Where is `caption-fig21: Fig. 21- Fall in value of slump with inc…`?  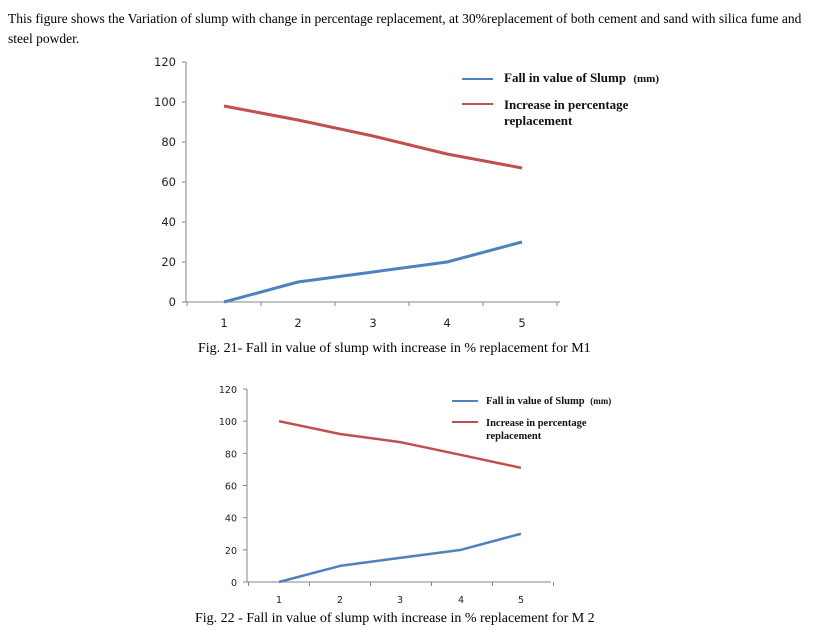 caption-fig21: Fig. 21- Fall in value of slump with inc… is located at coordinates (394, 348).